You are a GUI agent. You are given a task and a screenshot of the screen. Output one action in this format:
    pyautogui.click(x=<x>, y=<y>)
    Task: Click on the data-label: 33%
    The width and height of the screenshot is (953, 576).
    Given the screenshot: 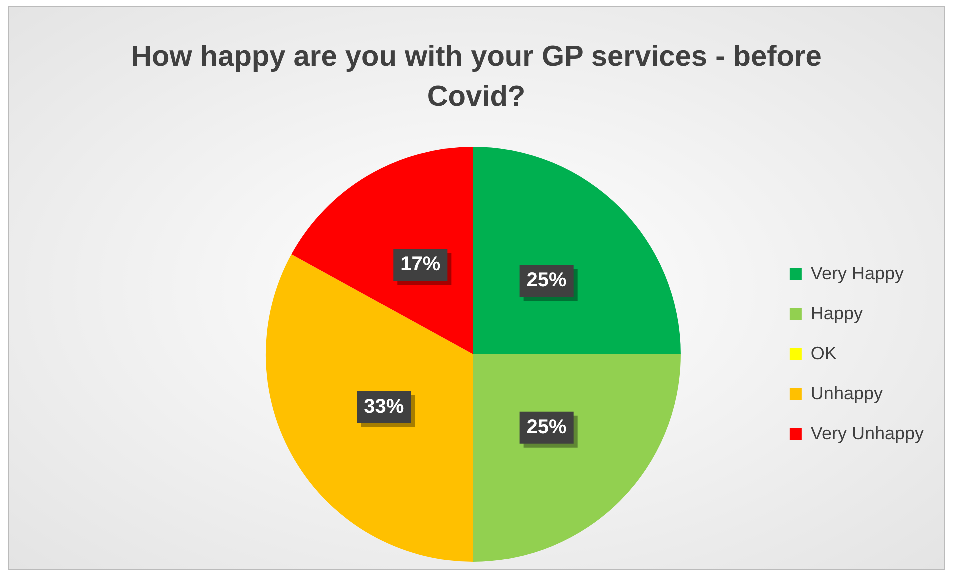 What is the action you would take?
    pyautogui.click(x=384, y=407)
    